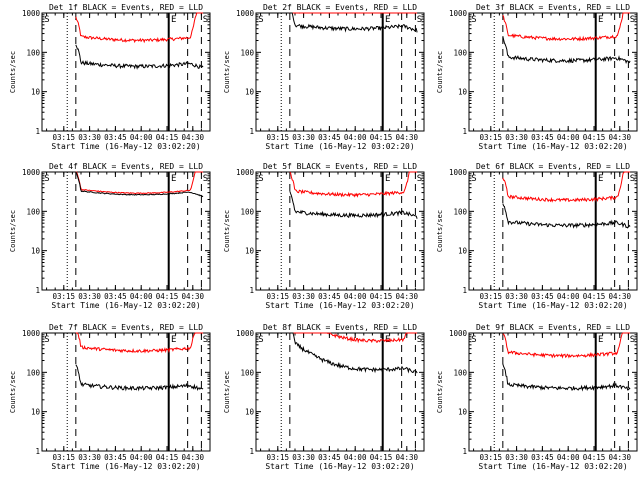 The height and width of the screenshot is (485, 640). Describe the element at coordinates (553, 327) in the screenshot. I see `panel-title: Det 9f BLACK = Events, RED = LLD` at that location.